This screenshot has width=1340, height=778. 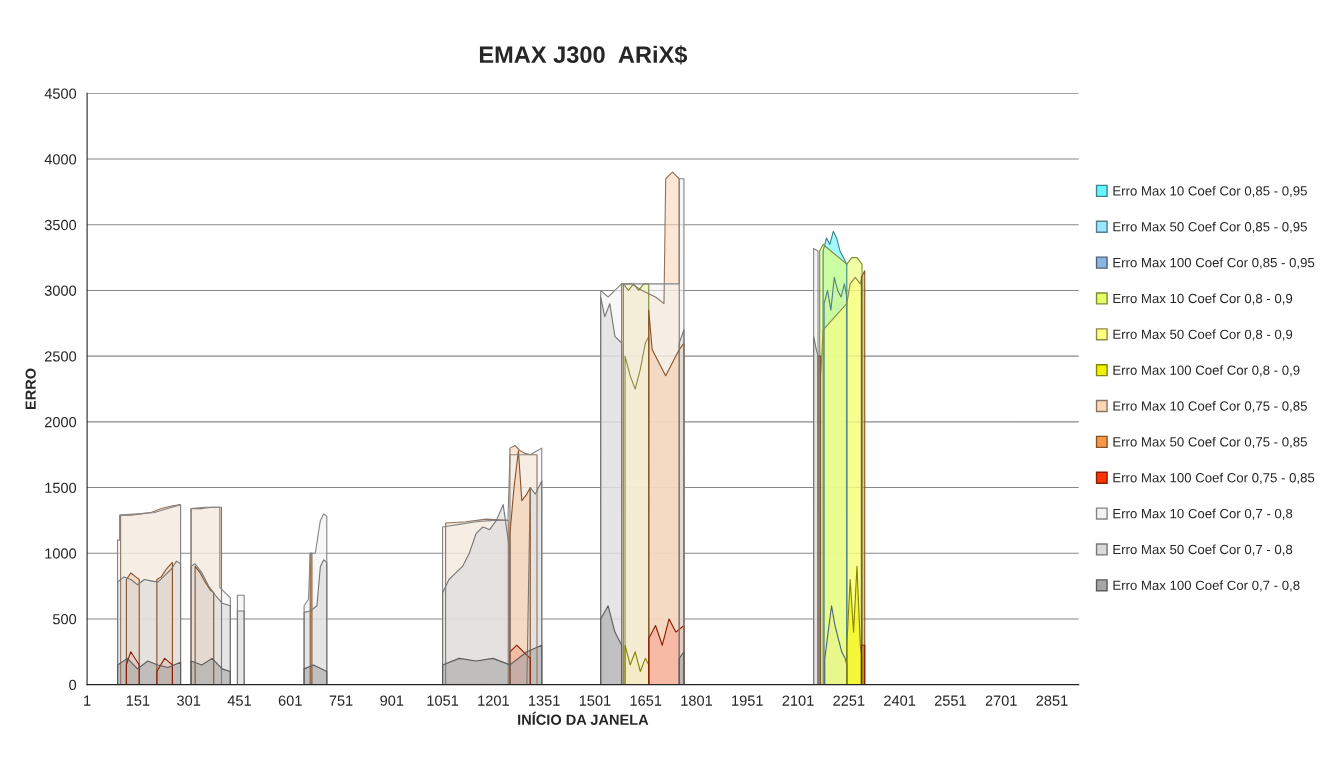 I want to click on legend-label: Erro Max 10 Coef Cor 0,85 - 0,95, so click(x=1210, y=191).